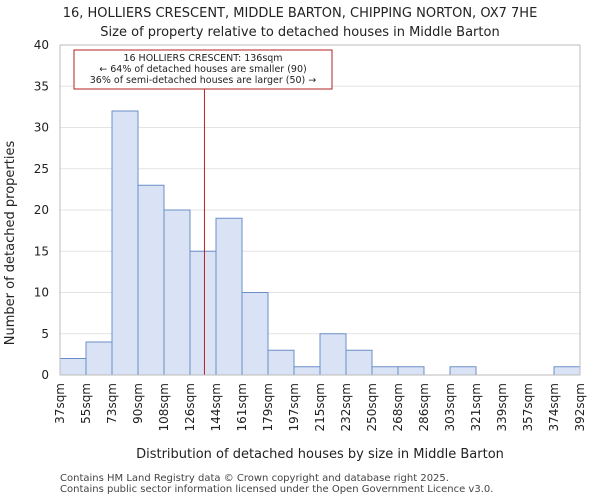  What do you see at coordinates (411, 371) in the screenshot?
I see `bar-268sqm` at bounding box center [411, 371].